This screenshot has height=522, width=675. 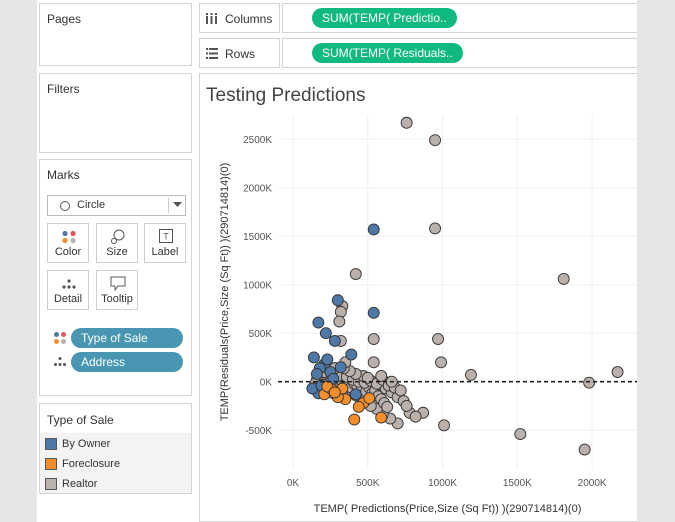 What do you see at coordinates (115, 113) in the screenshot?
I see `filters-shelf: Filters` at bounding box center [115, 113].